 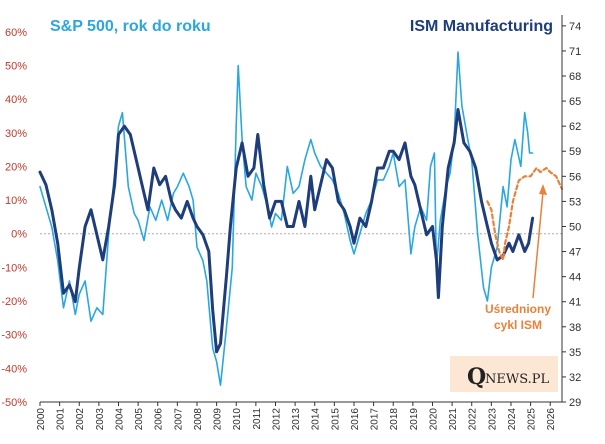 What do you see at coordinates (16, 66) in the screenshot?
I see `y-left-tick-label: 50%` at bounding box center [16, 66].